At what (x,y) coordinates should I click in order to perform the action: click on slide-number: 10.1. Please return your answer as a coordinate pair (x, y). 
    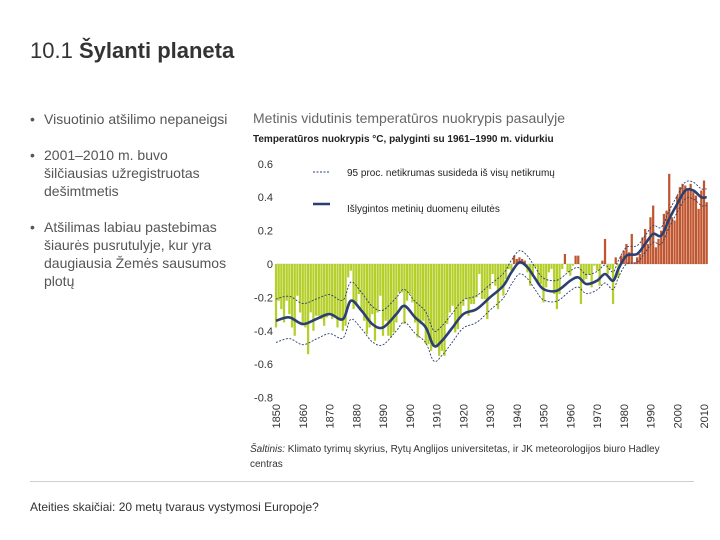
    Looking at the image, I should click on (51, 50).